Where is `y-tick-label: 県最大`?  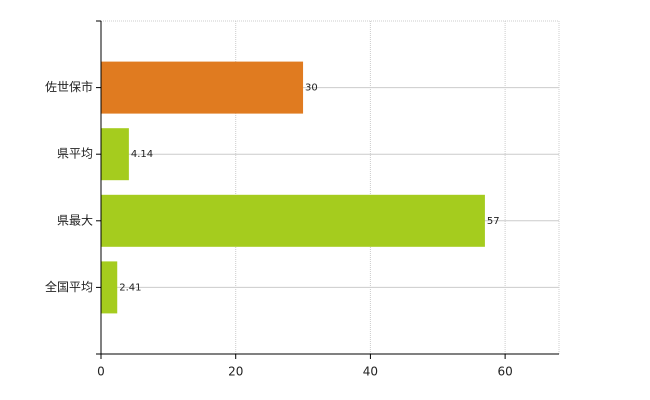
y-tick-label: 県最大 is located at coordinates (75, 220).